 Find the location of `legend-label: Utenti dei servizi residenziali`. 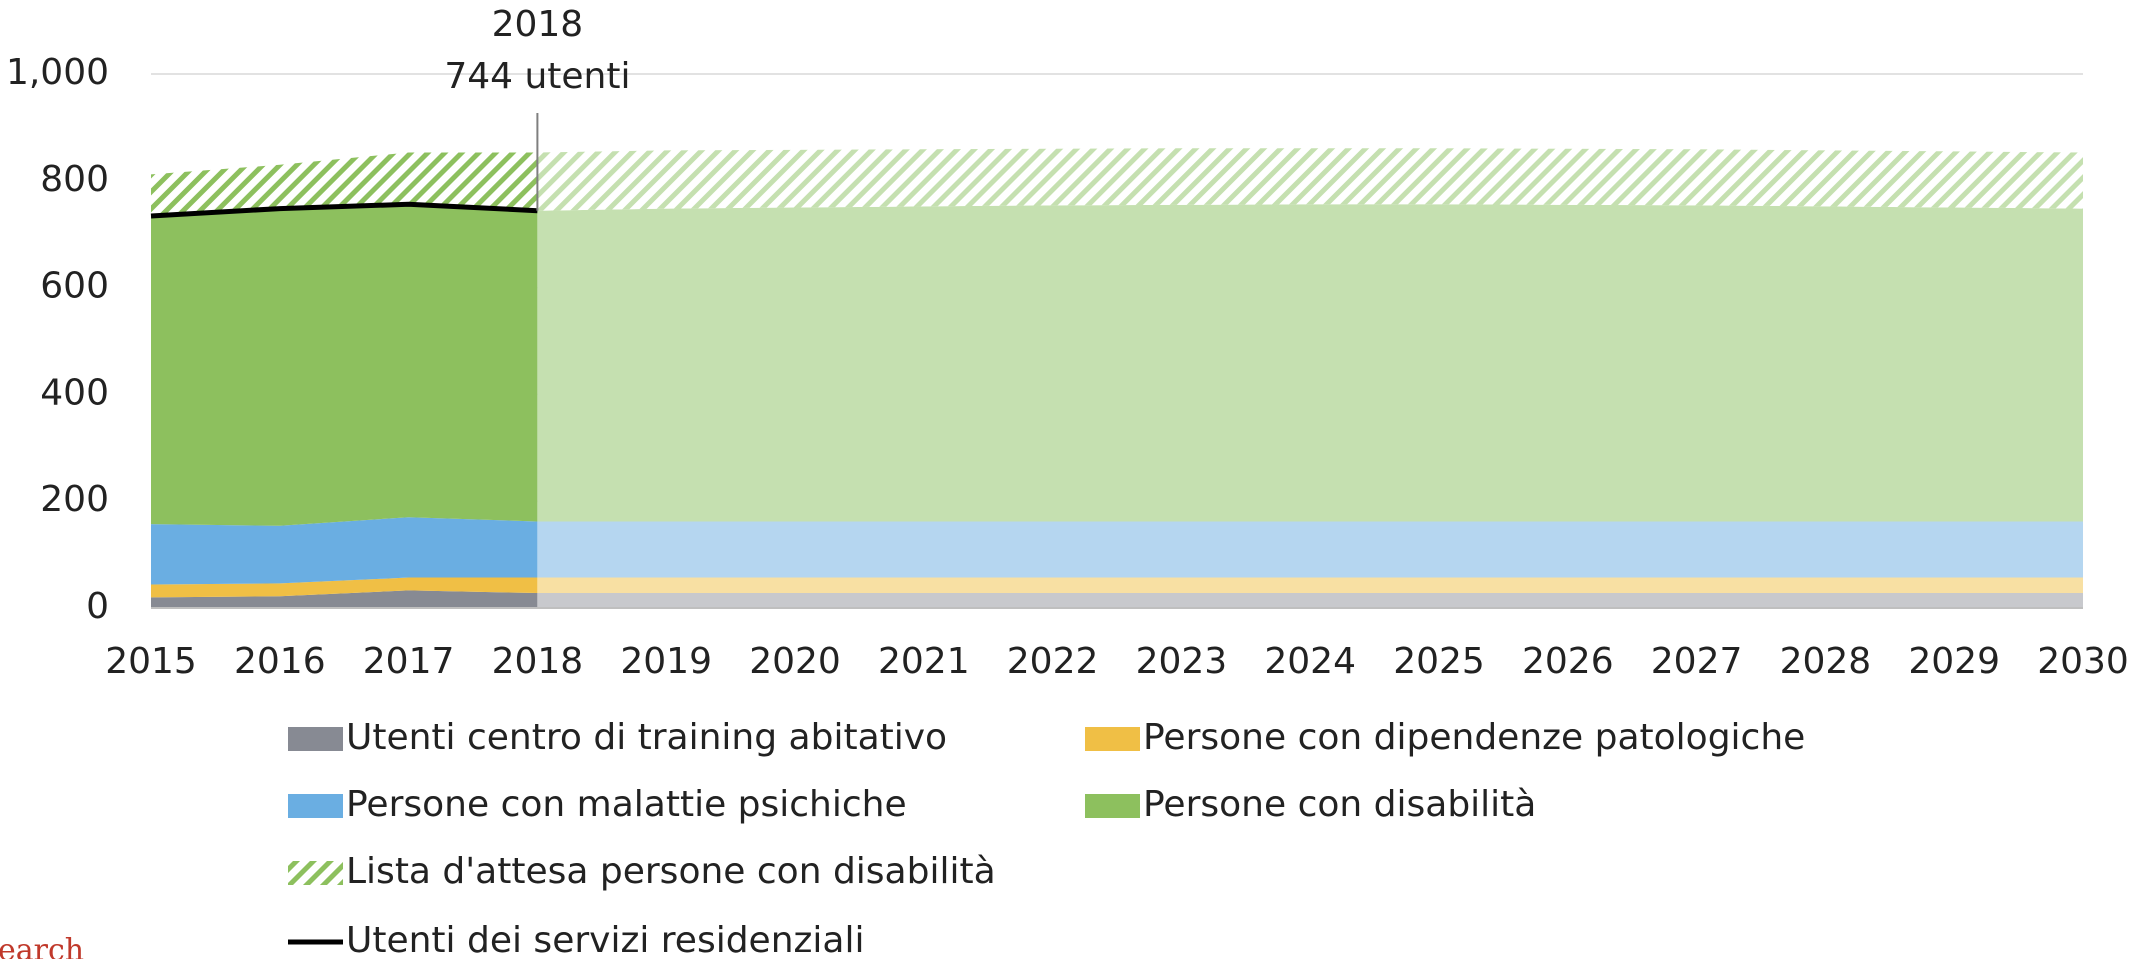

legend-label: Utenti dei servizi residenziali is located at coordinates (605, 939).